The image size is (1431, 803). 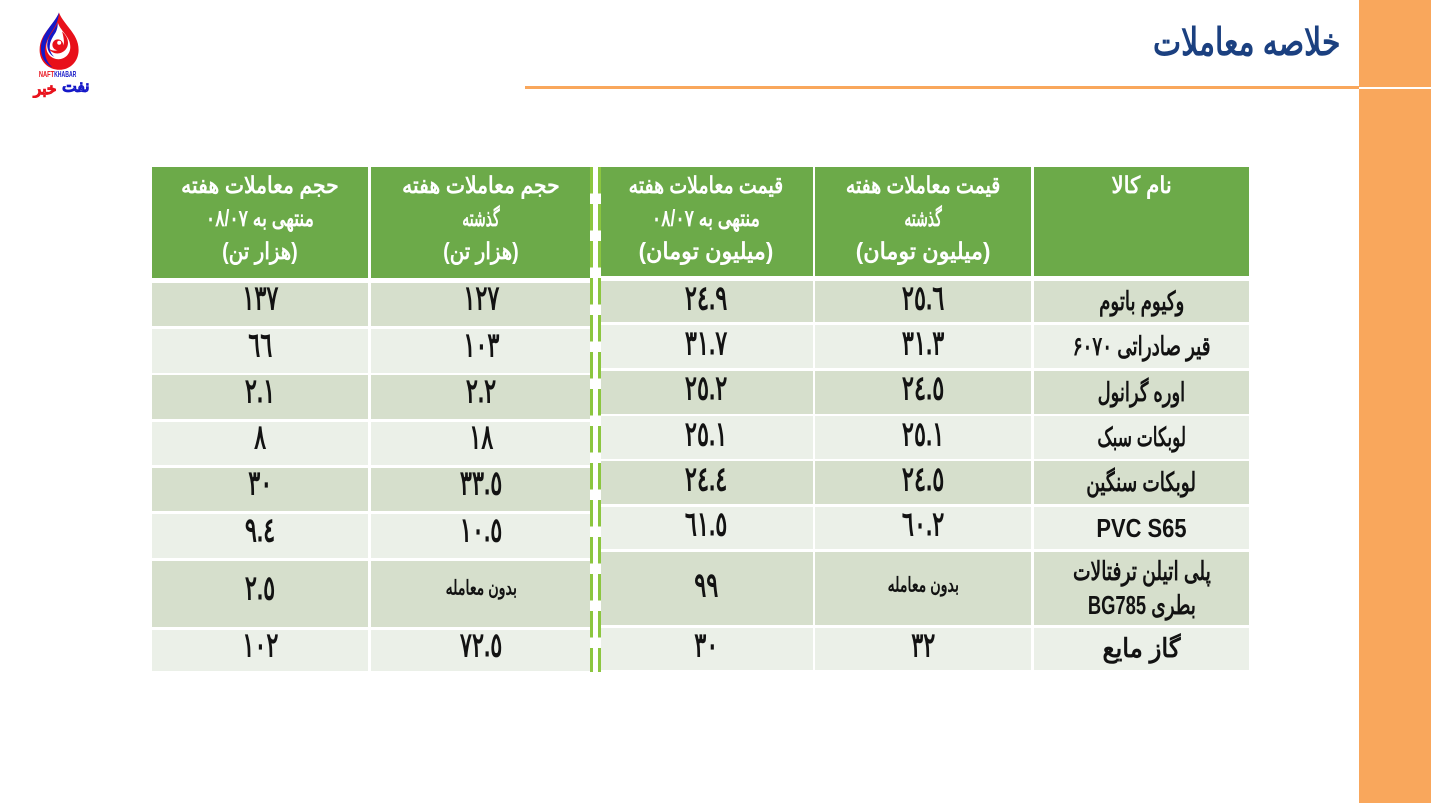 I want to click on svg-text: نفت, so click(x=75, y=87).